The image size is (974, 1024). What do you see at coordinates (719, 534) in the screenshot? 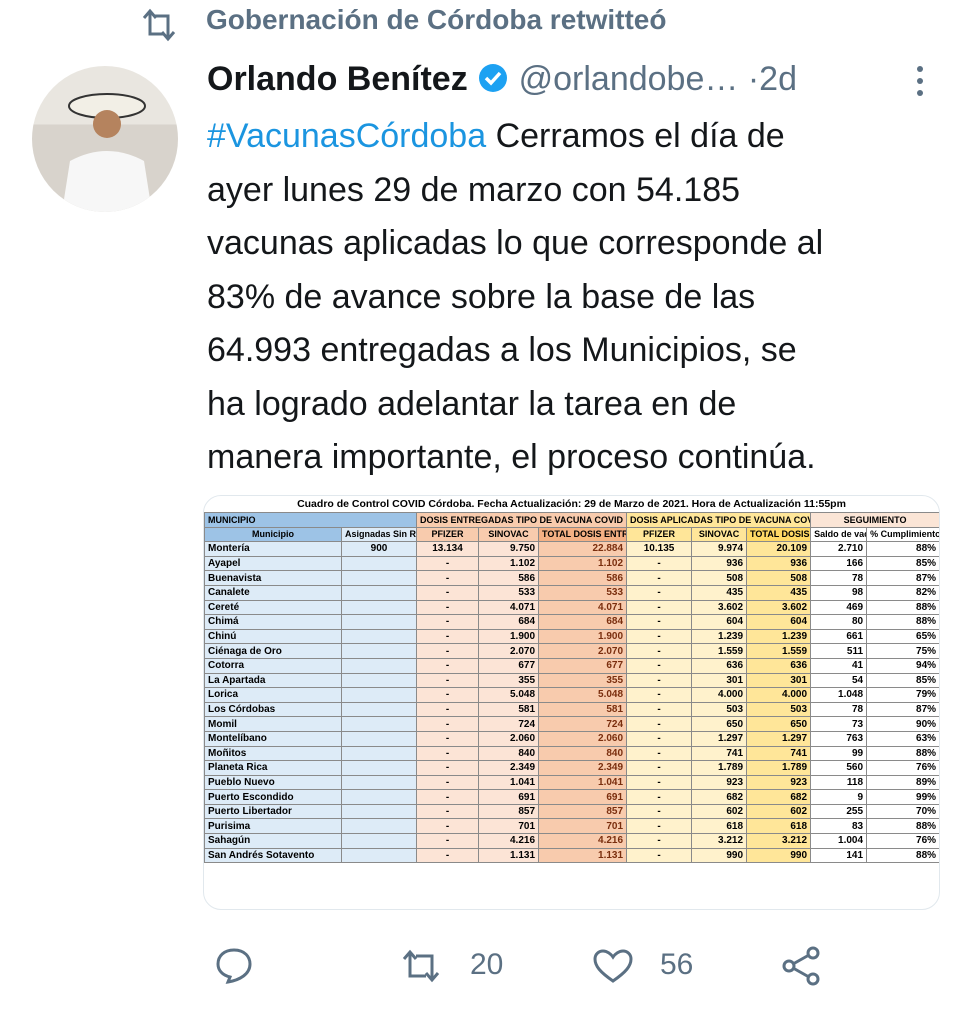
I see `column-header: SINOVAC` at bounding box center [719, 534].